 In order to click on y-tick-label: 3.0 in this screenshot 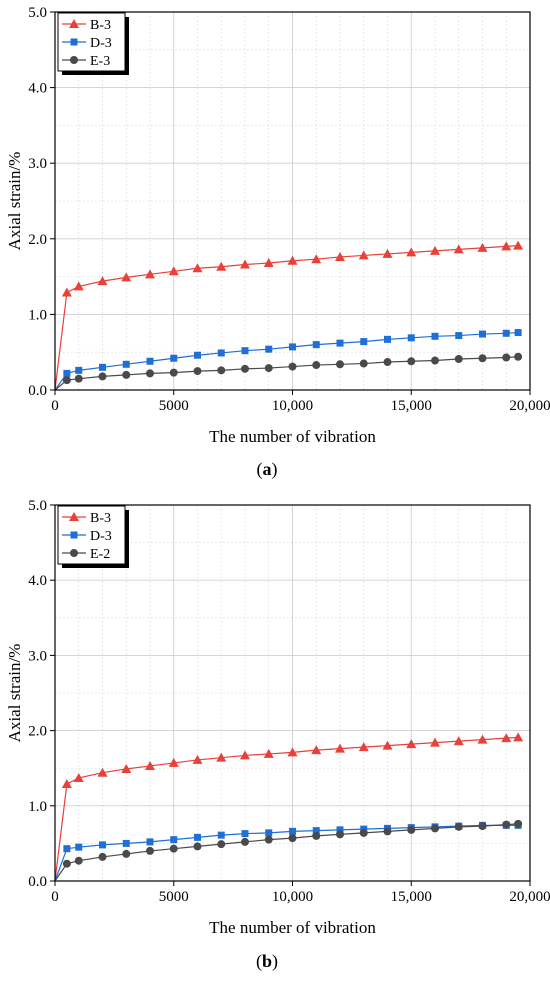, I will do `click(37, 164)`.